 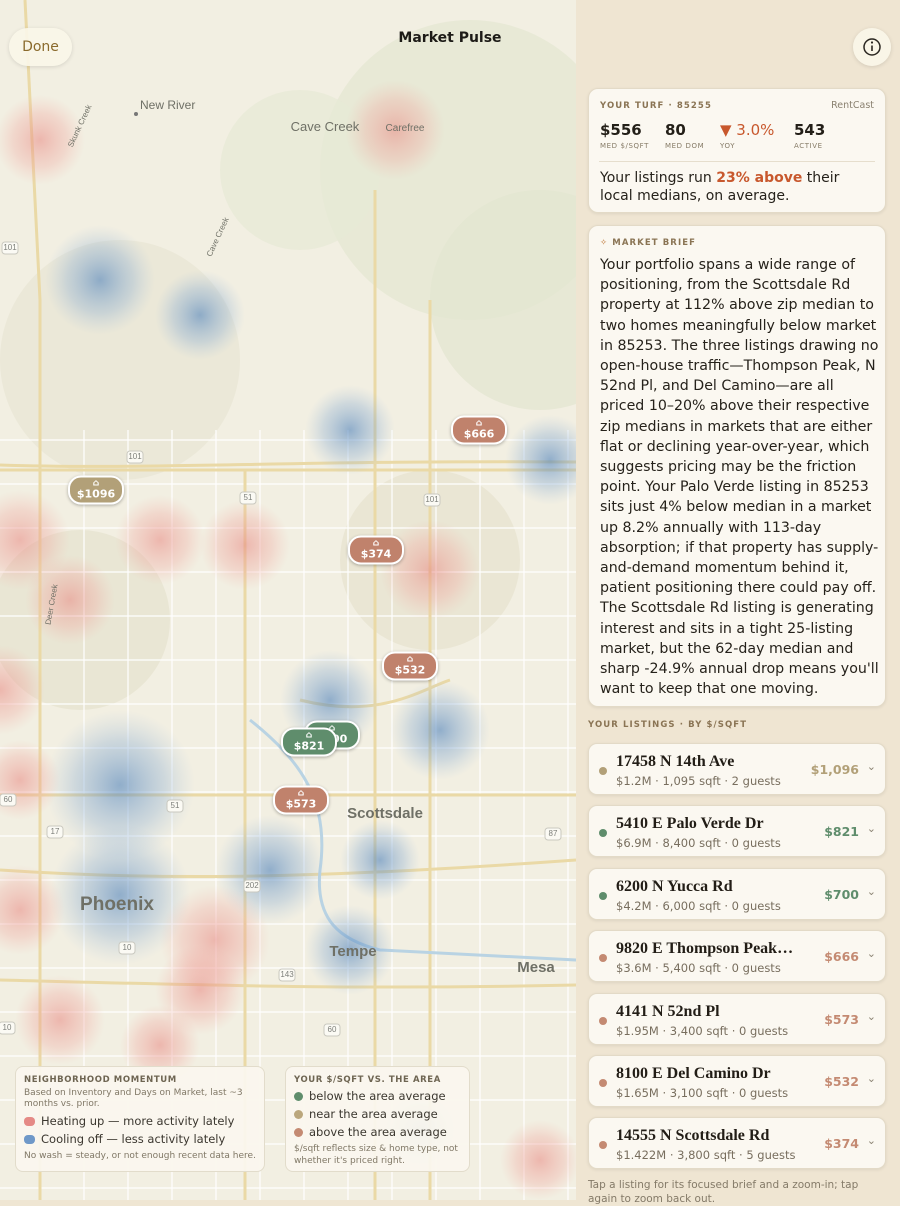 I want to click on listing-pin: ⌂ $821, so click(x=309, y=742).